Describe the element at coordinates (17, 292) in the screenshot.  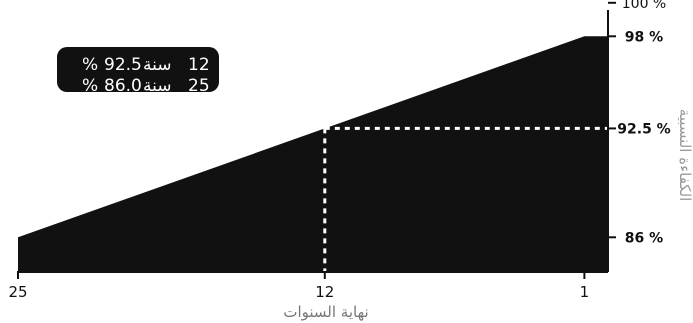
I see `x-tick-label: 25` at that location.